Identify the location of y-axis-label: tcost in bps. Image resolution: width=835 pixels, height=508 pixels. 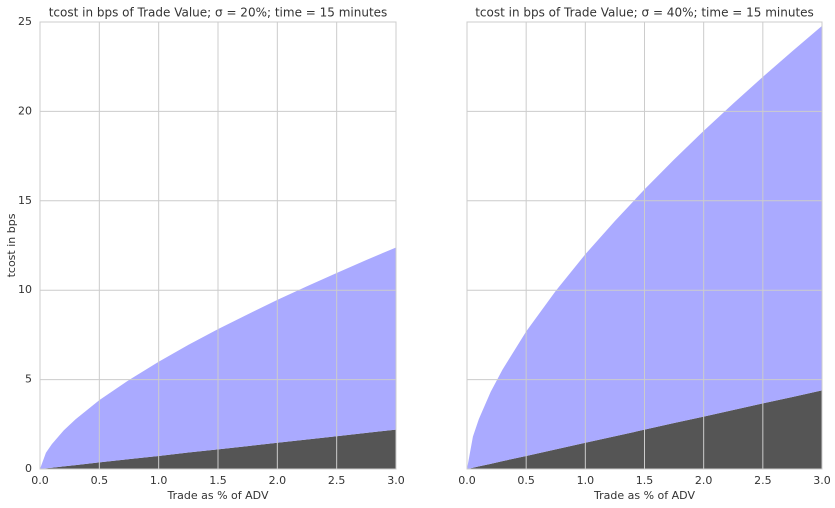
(11, 245).